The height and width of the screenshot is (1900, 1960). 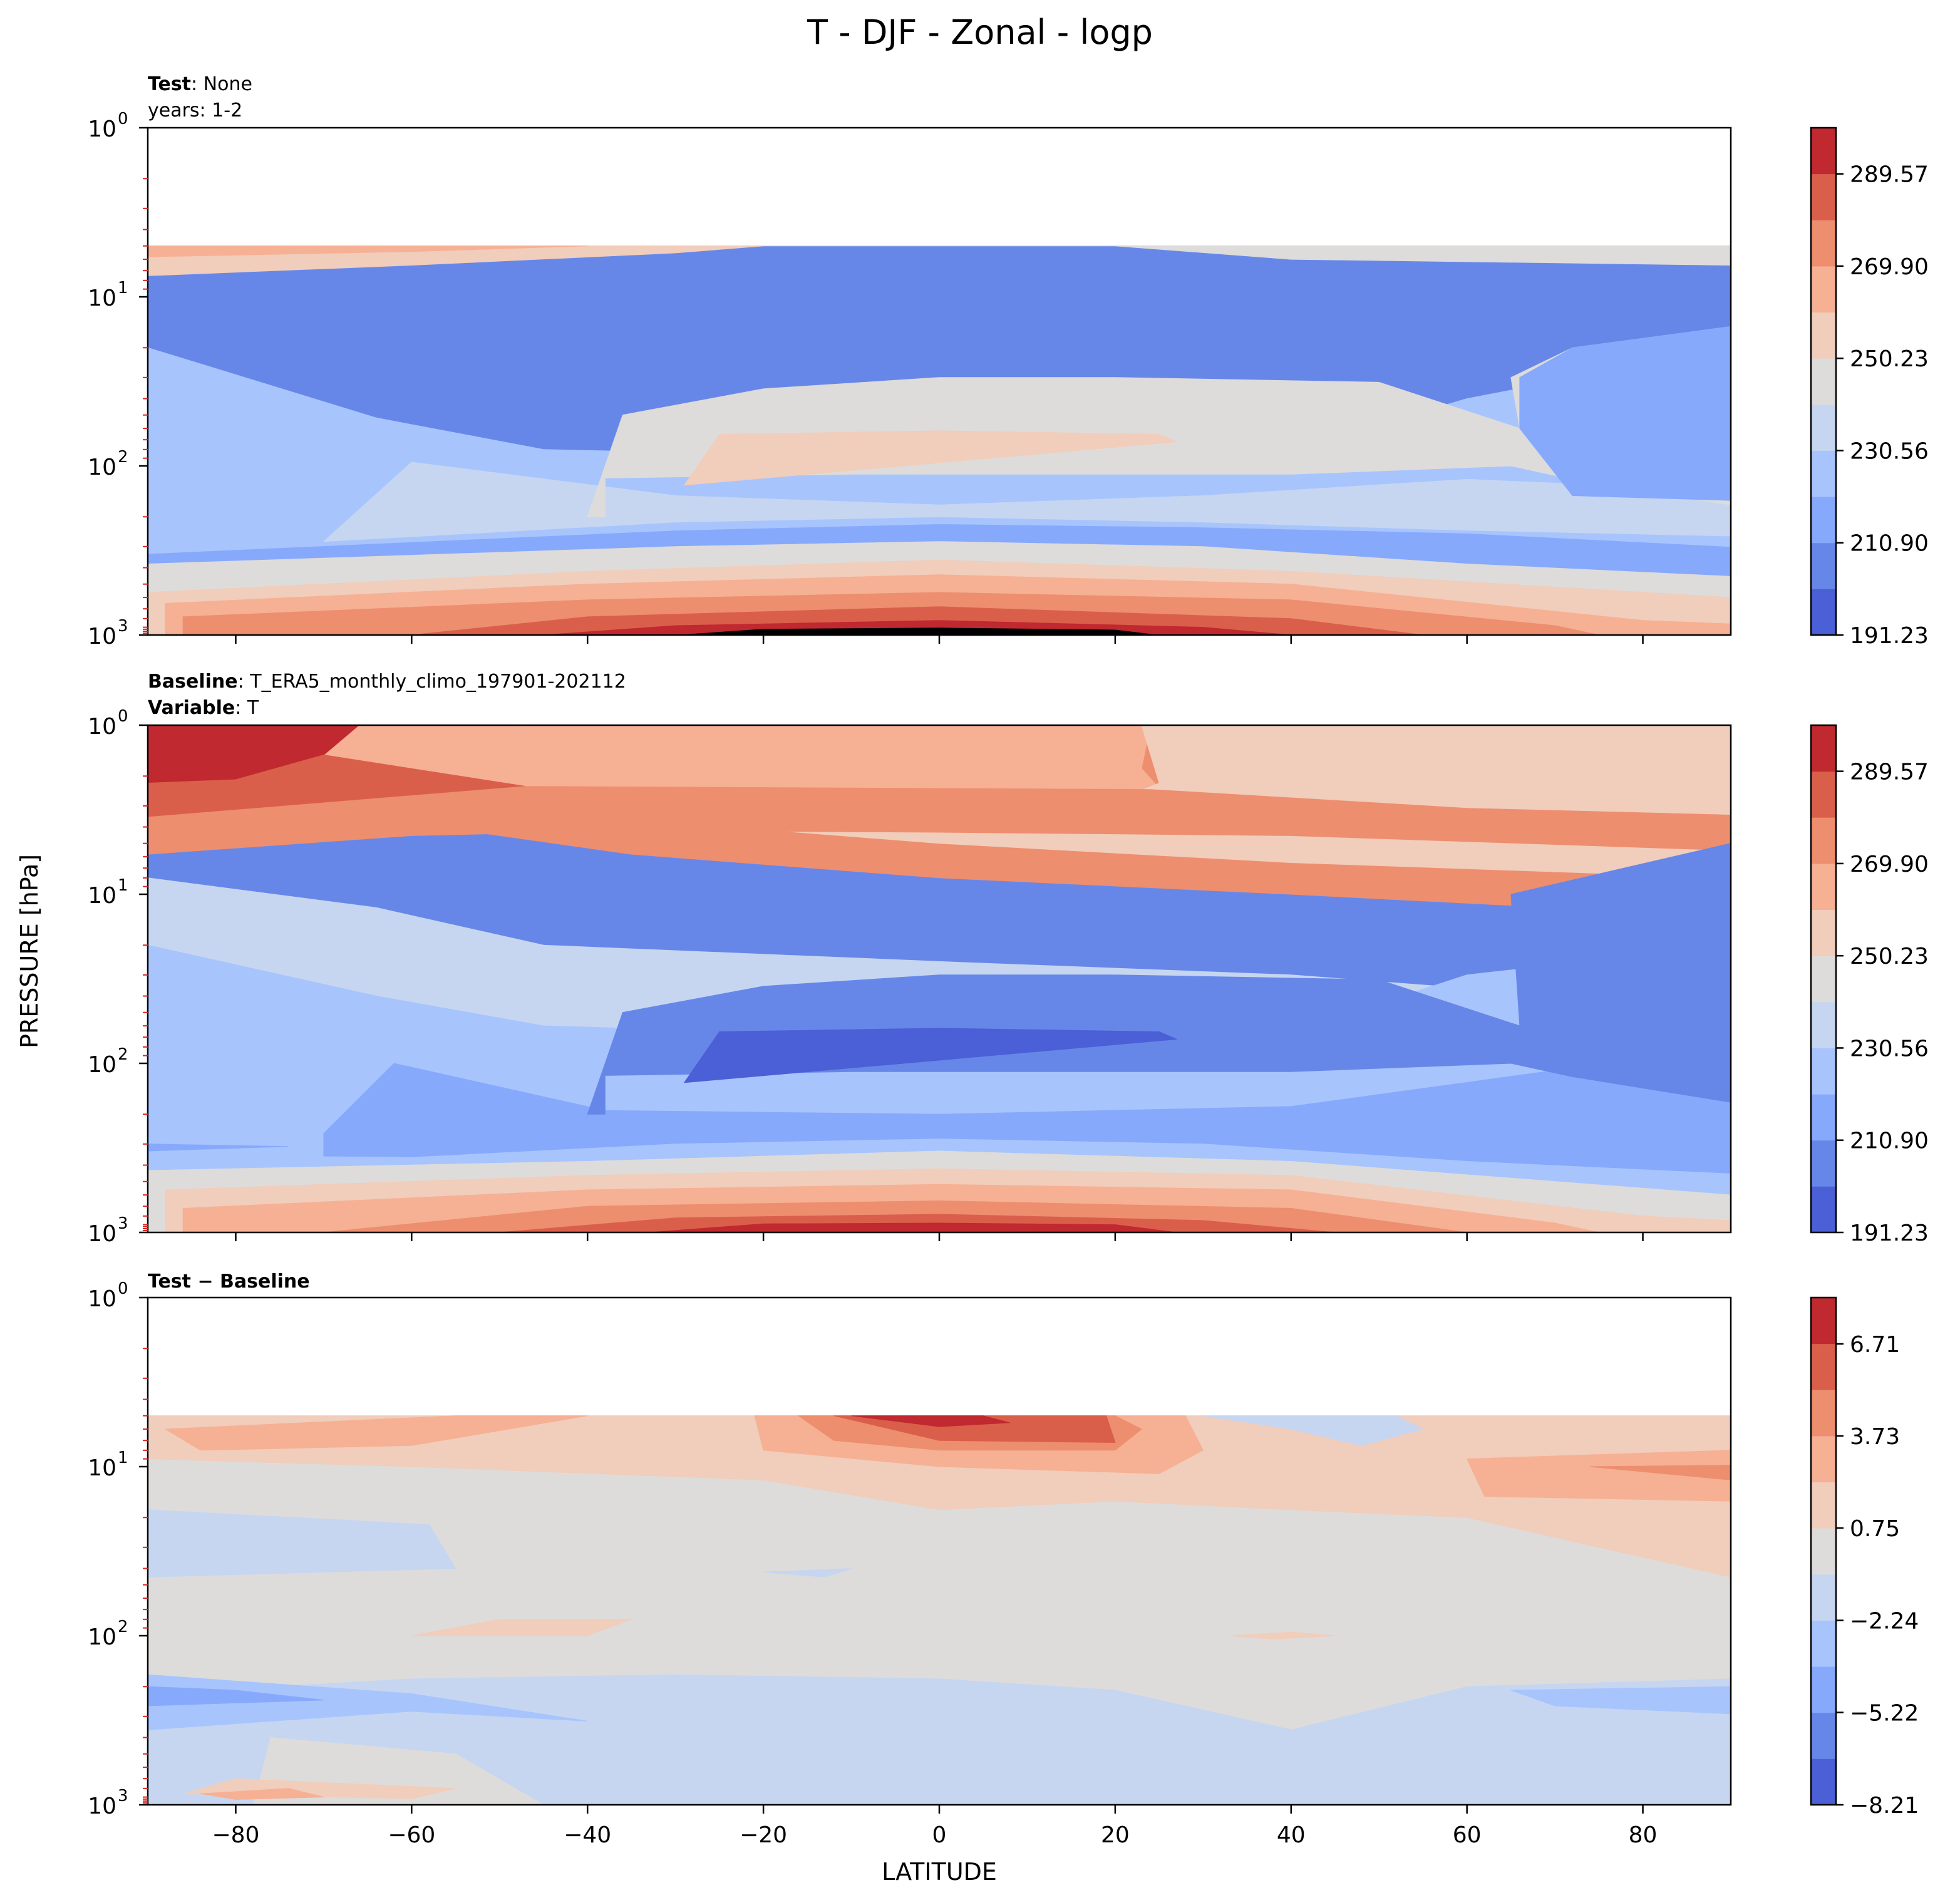 What do you see at coordinates (145, 406) in the screenshot?
I see `pressure-level-ticks-test` at bounding box center [145, 406].